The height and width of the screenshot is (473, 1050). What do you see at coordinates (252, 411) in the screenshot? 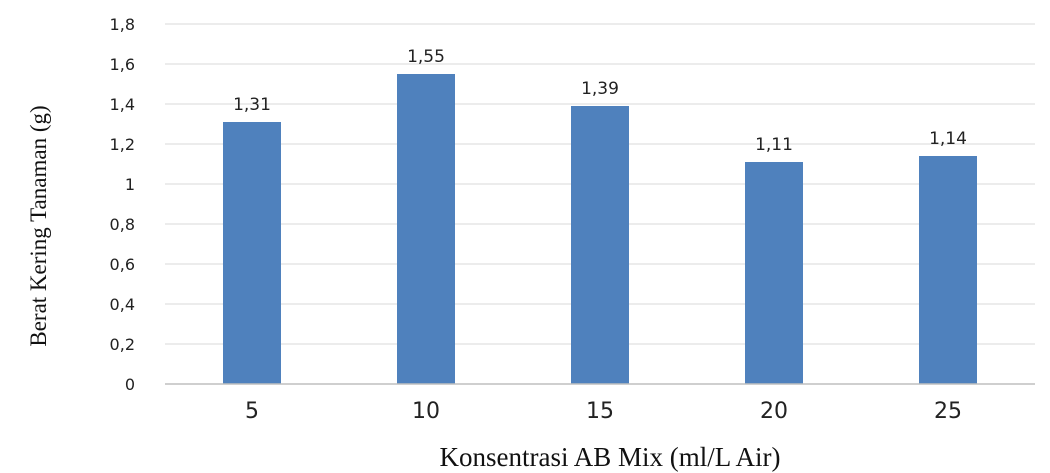
I see `x-tick-label: 5` at bounding box center [252, 411].